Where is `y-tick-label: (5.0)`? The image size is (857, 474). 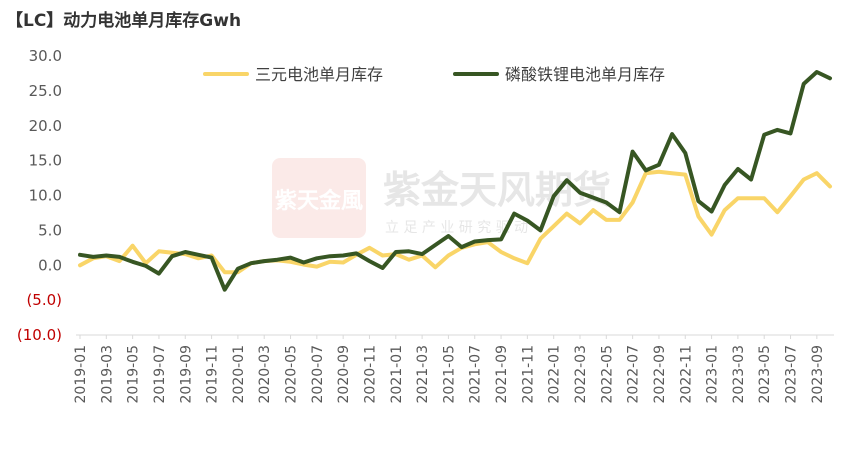 y-tick-label: (5.0) is located at coordinates (44, 300).